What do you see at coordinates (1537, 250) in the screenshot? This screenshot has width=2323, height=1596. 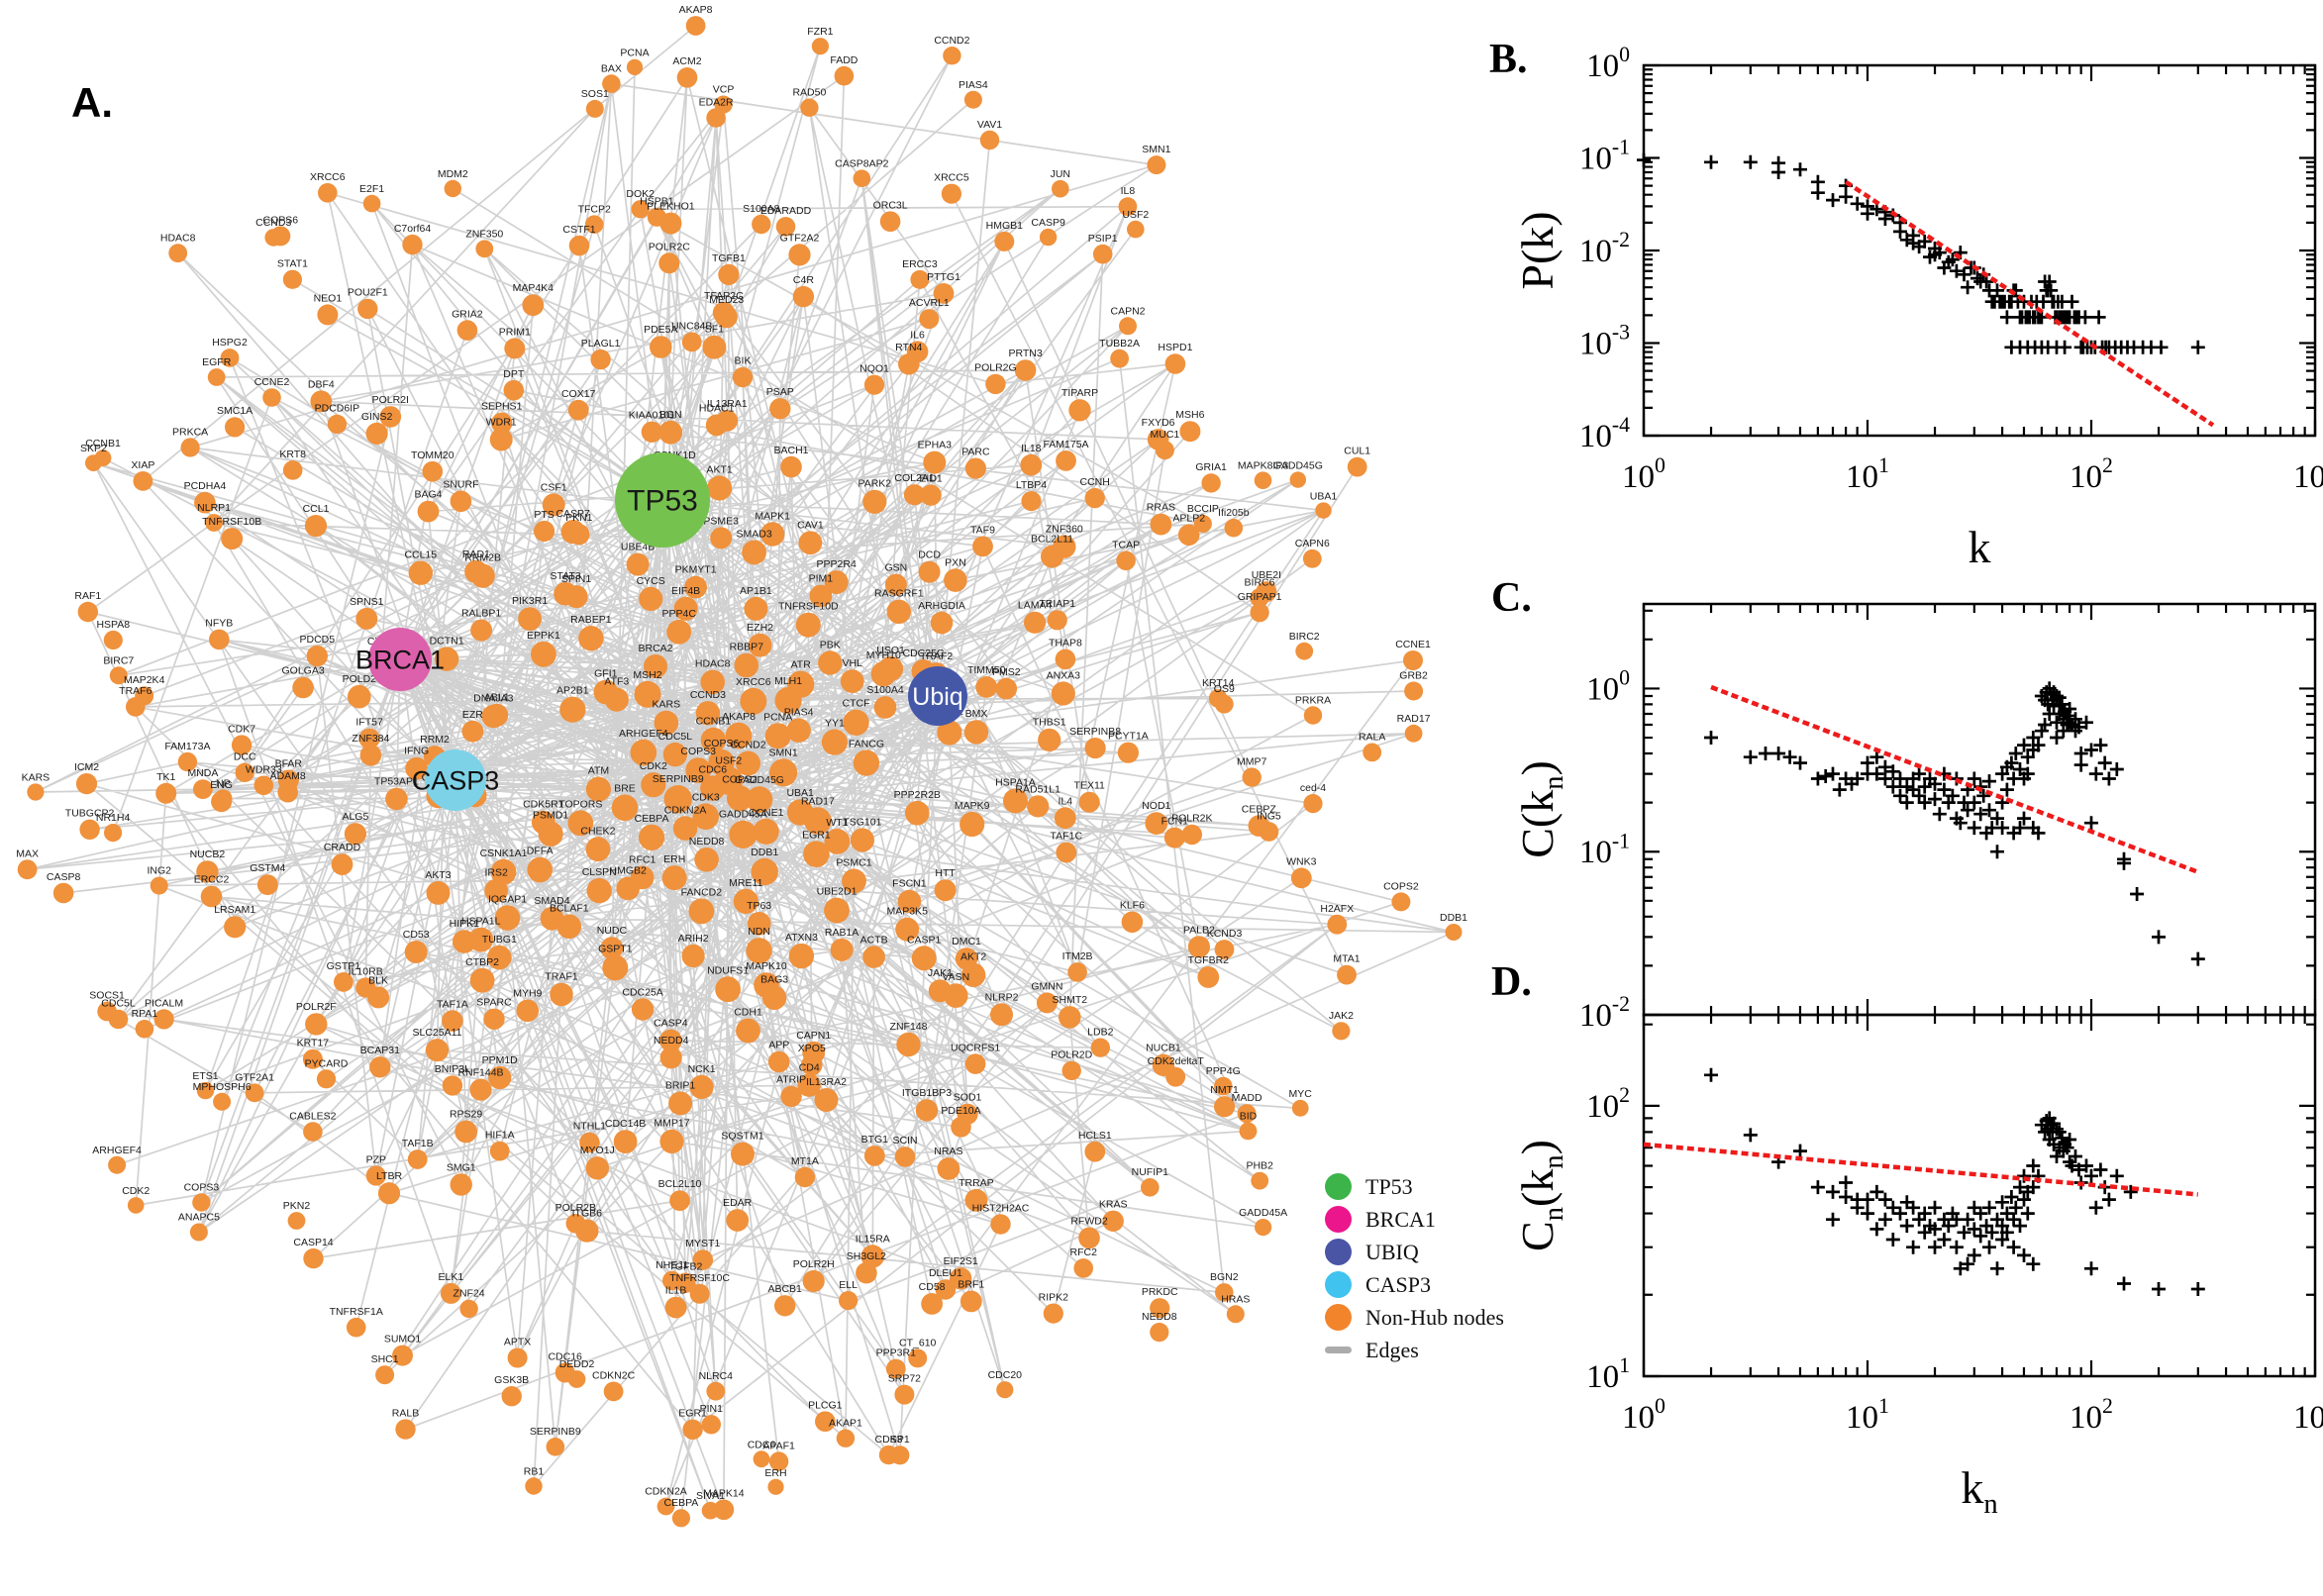 I see `y-axis-title: P(k)` at bounding box center [1537, 250].